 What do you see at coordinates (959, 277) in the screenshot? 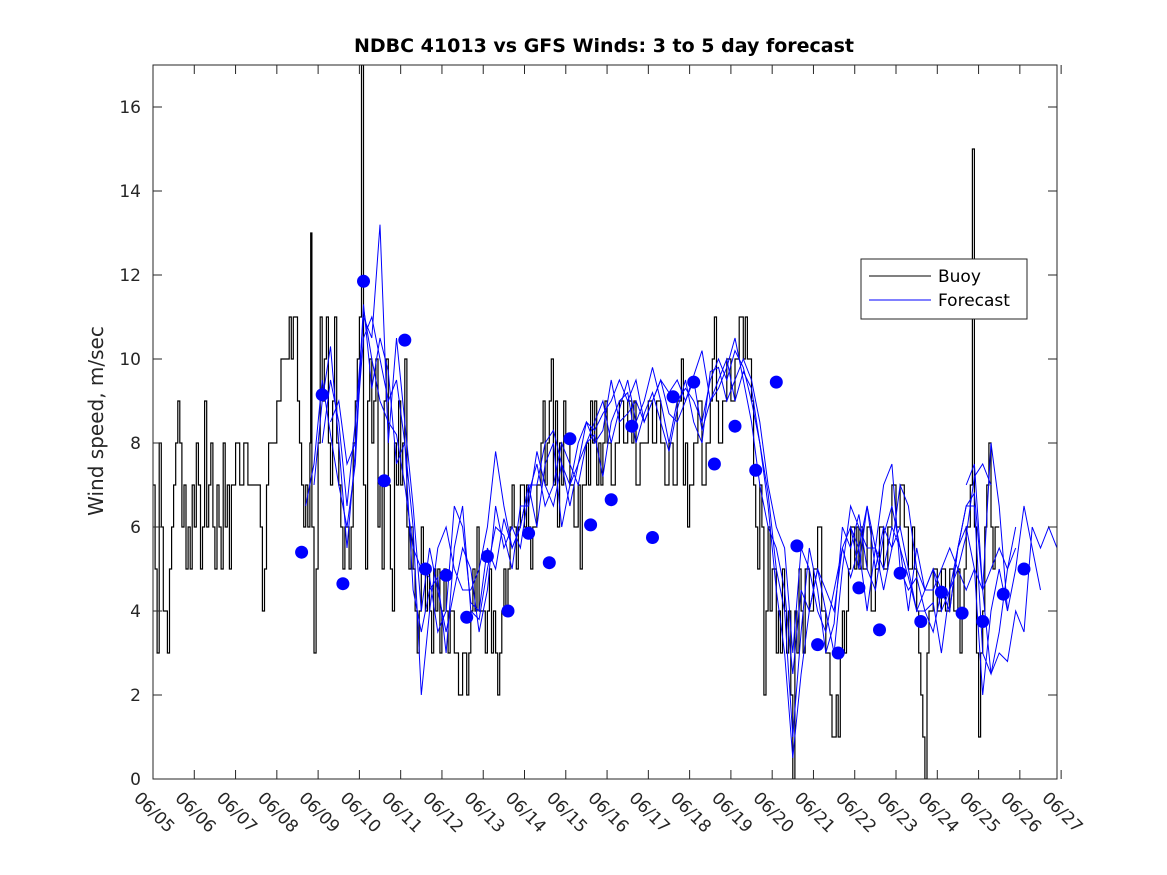
I see `legend-buoy-label: Buoy` at bounding box center [959, 277].